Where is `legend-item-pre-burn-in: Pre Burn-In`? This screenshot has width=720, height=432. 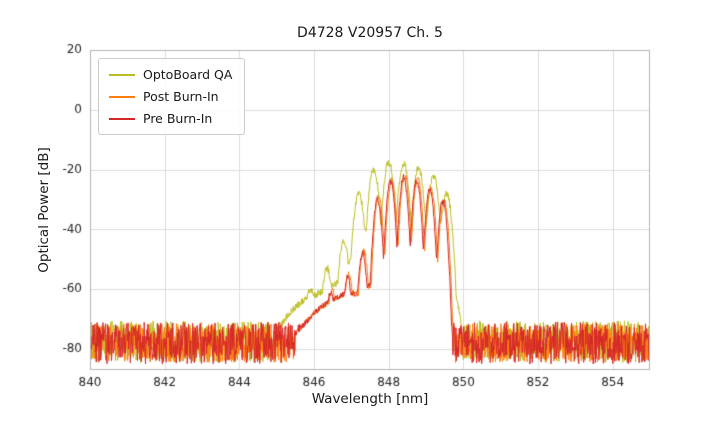 legend-item-pre-burn-in: Pre Burn-In is located at coordinates (170, 118).